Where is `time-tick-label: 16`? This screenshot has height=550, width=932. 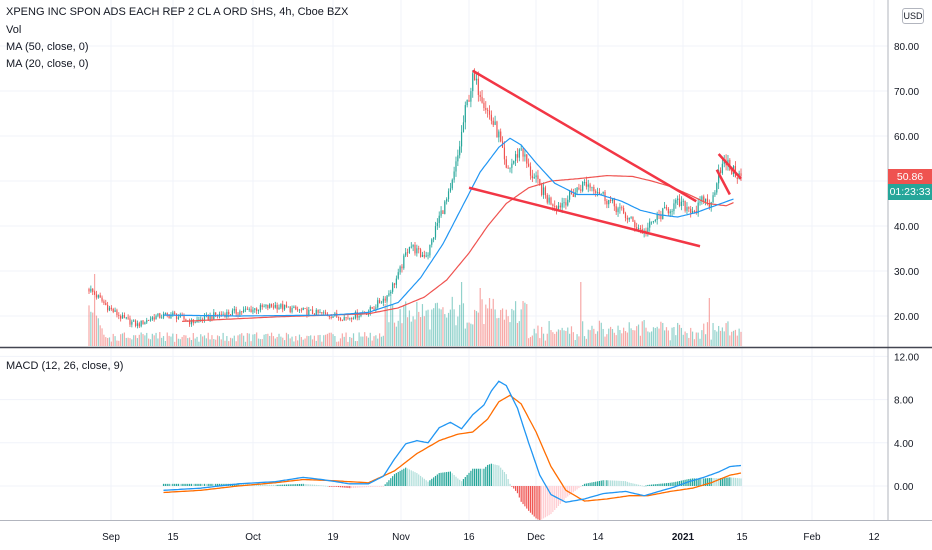 time-tick-label: 16 is located at coordinates (469, 537).